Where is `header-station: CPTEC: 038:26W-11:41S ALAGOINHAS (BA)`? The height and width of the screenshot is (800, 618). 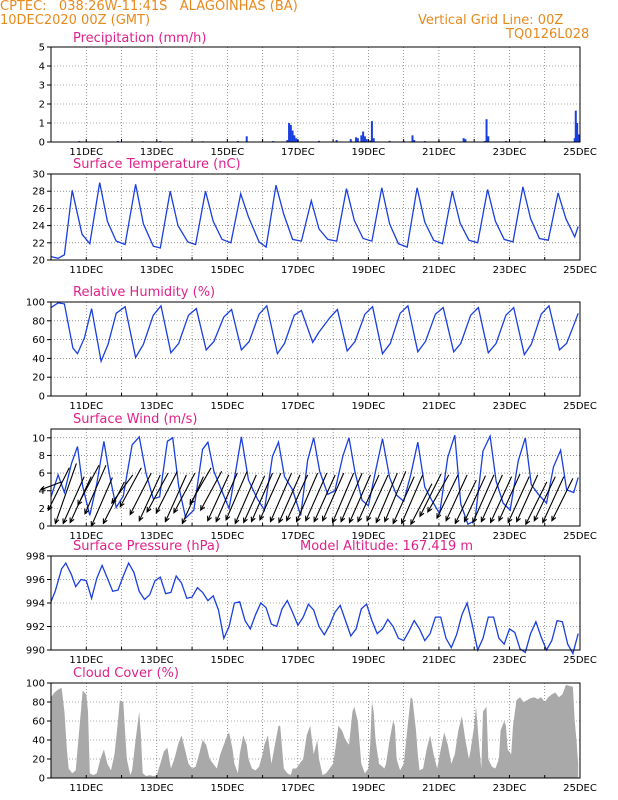
header-station: CPTEC: 038:26W-11:41S ALAGOINHAS (BA) is located at coordinates (149, 7).